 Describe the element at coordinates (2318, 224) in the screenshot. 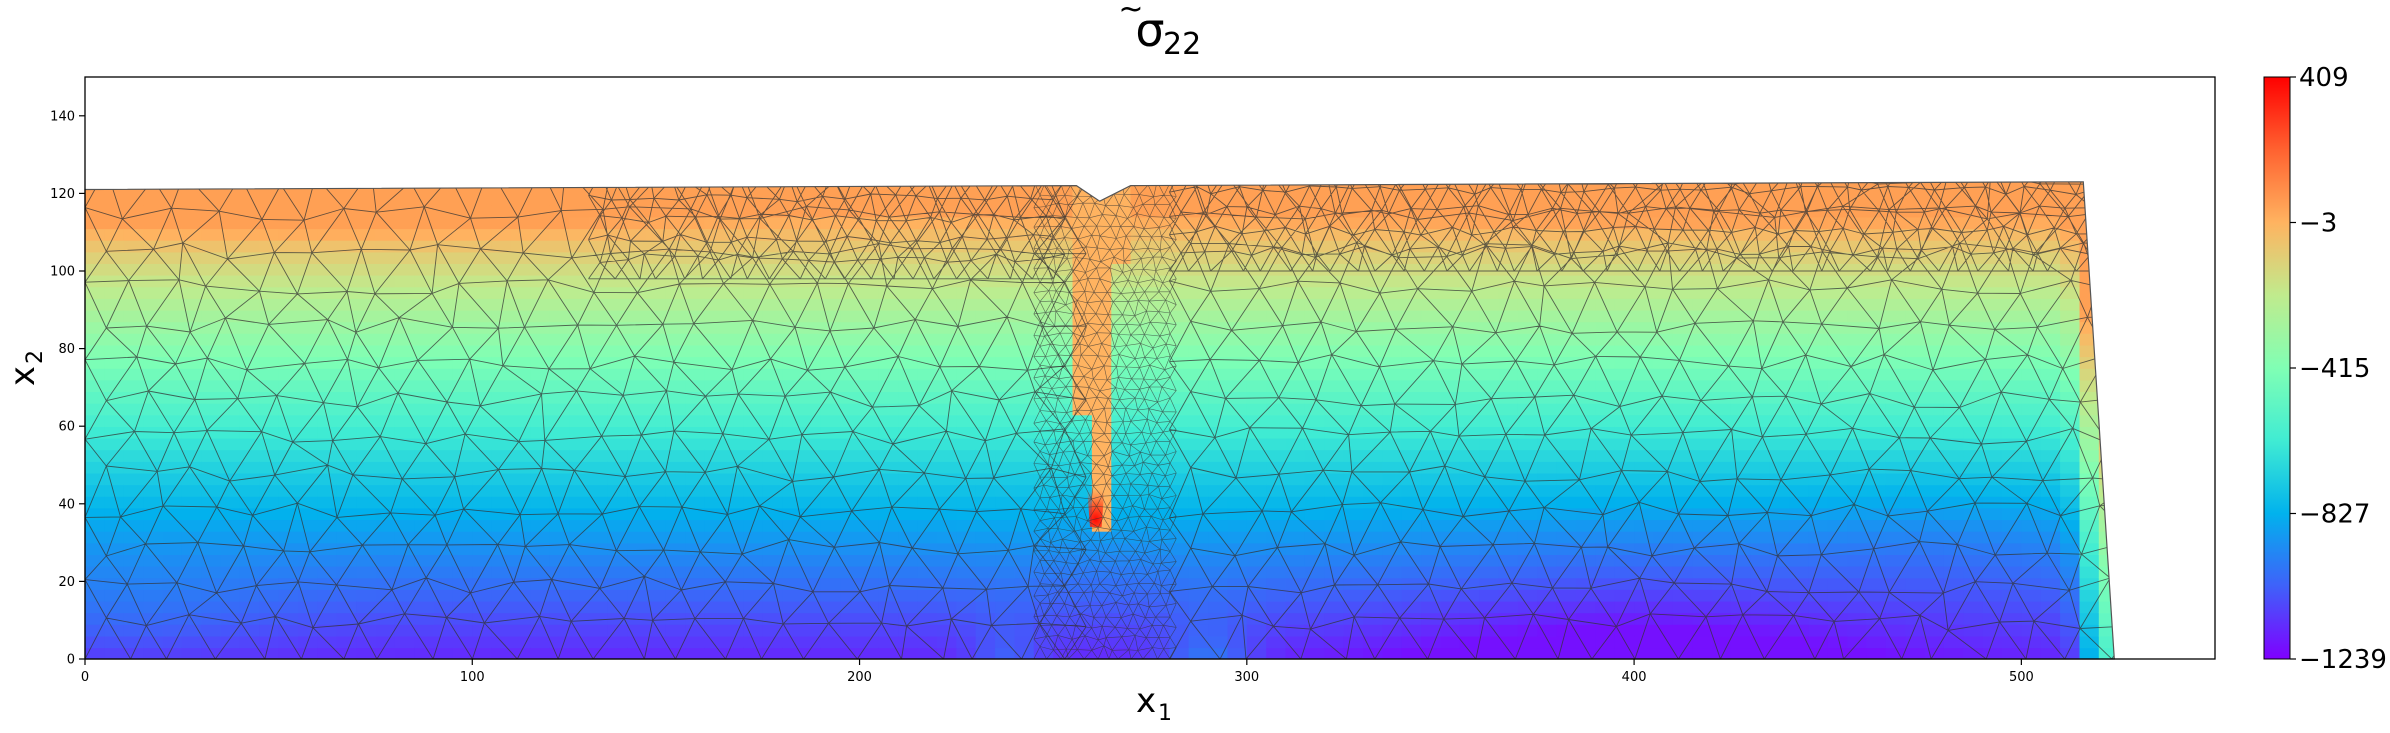

I see `colorbar-tick-label: −3` at that location.